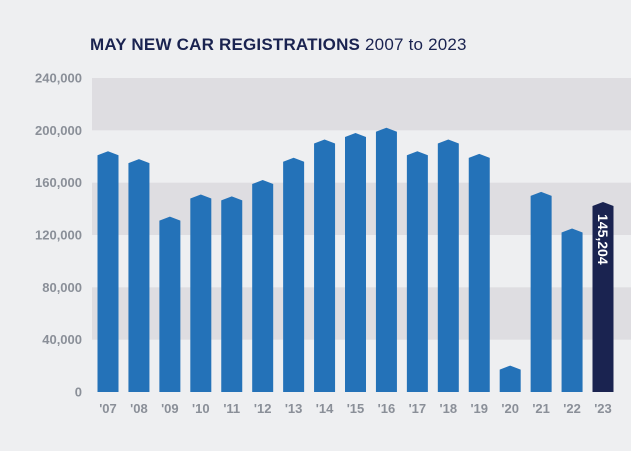  I want to click on x-tick-label: '20, so click(510, 408).